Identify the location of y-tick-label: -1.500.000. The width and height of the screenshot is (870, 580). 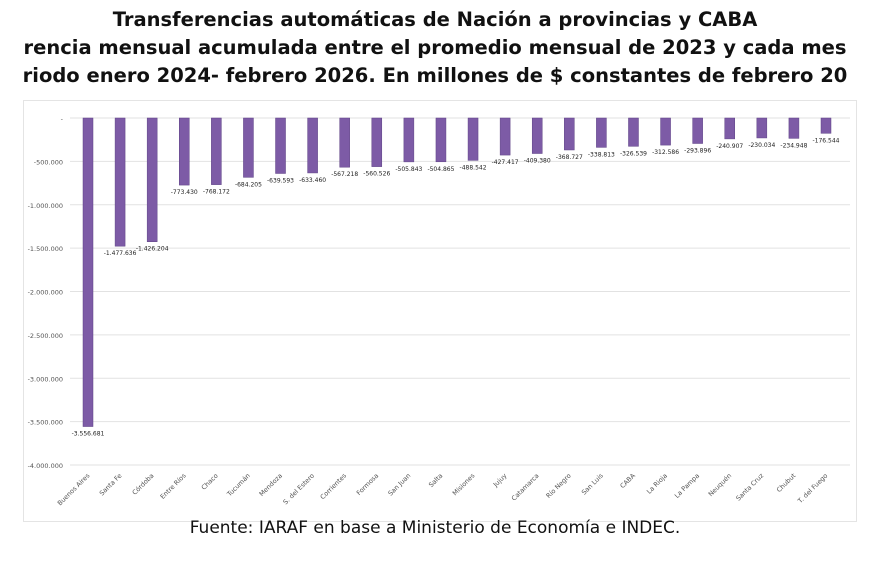
(45, 249).